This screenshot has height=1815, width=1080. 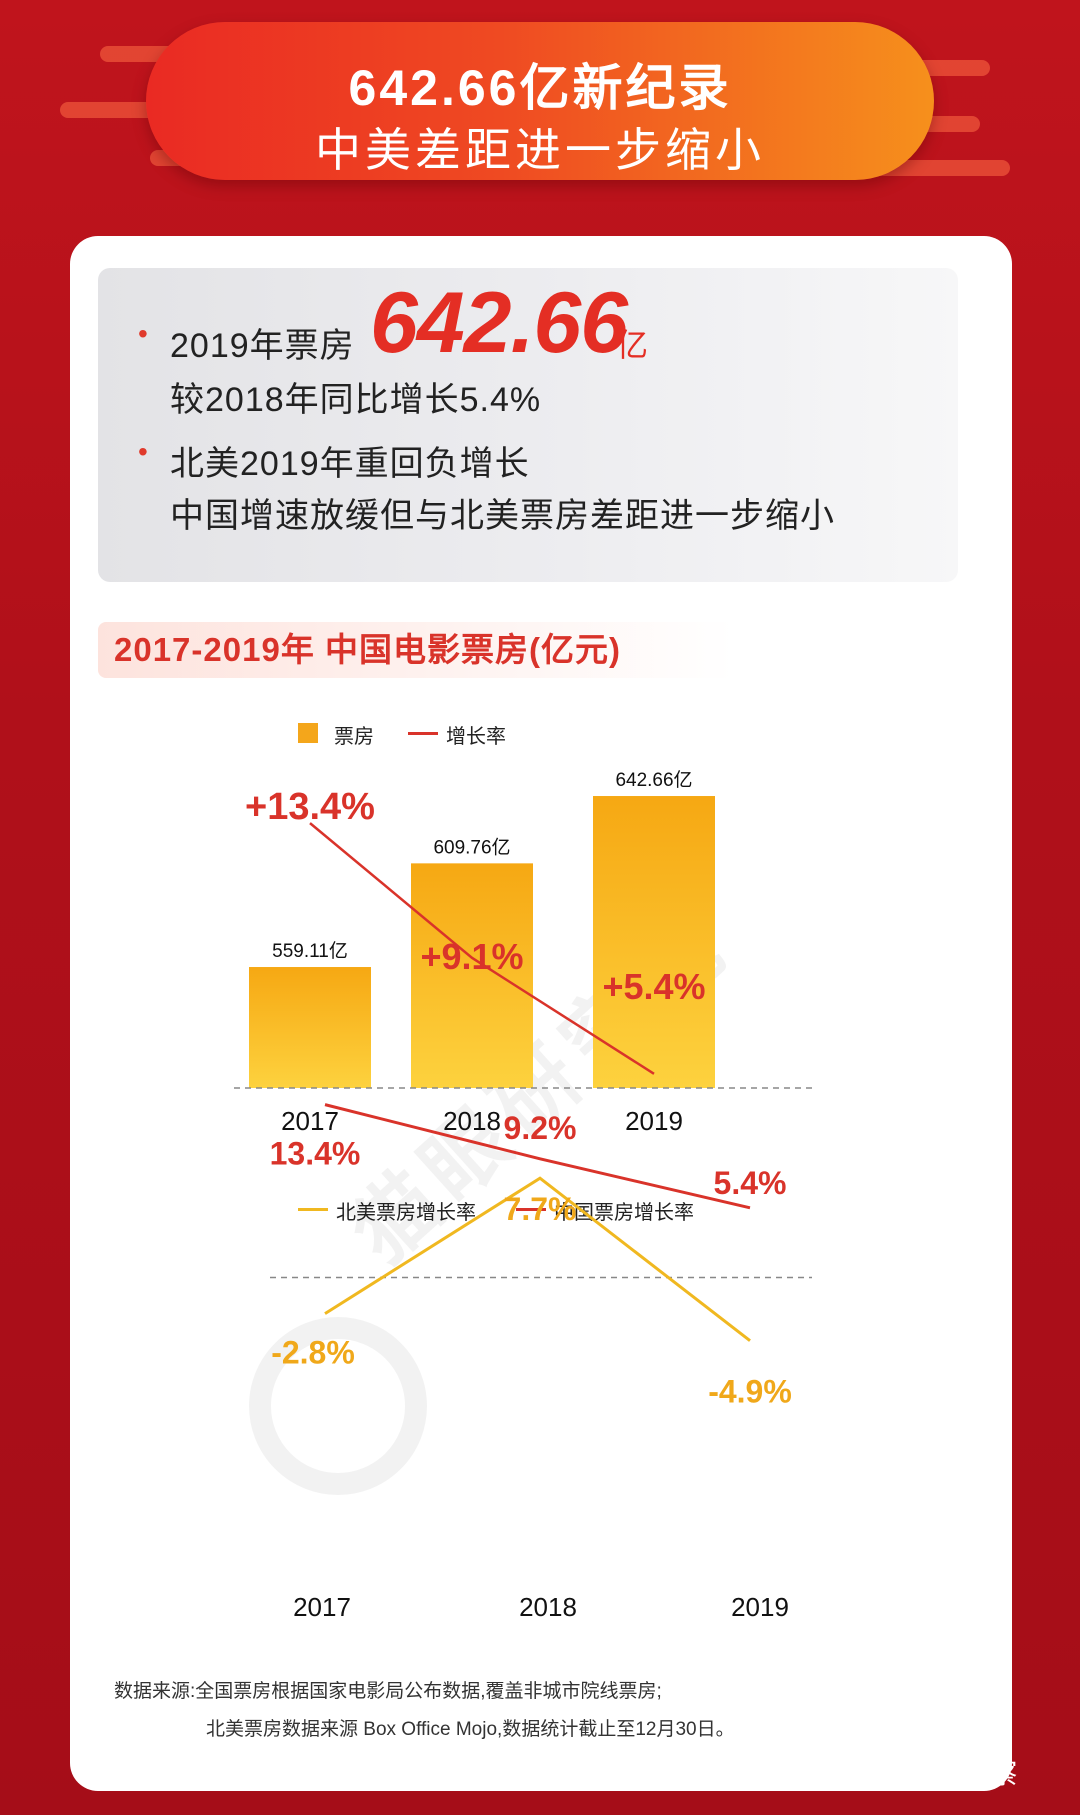 I want to click on legend-swatch-na, so click(x=313, y=1209).